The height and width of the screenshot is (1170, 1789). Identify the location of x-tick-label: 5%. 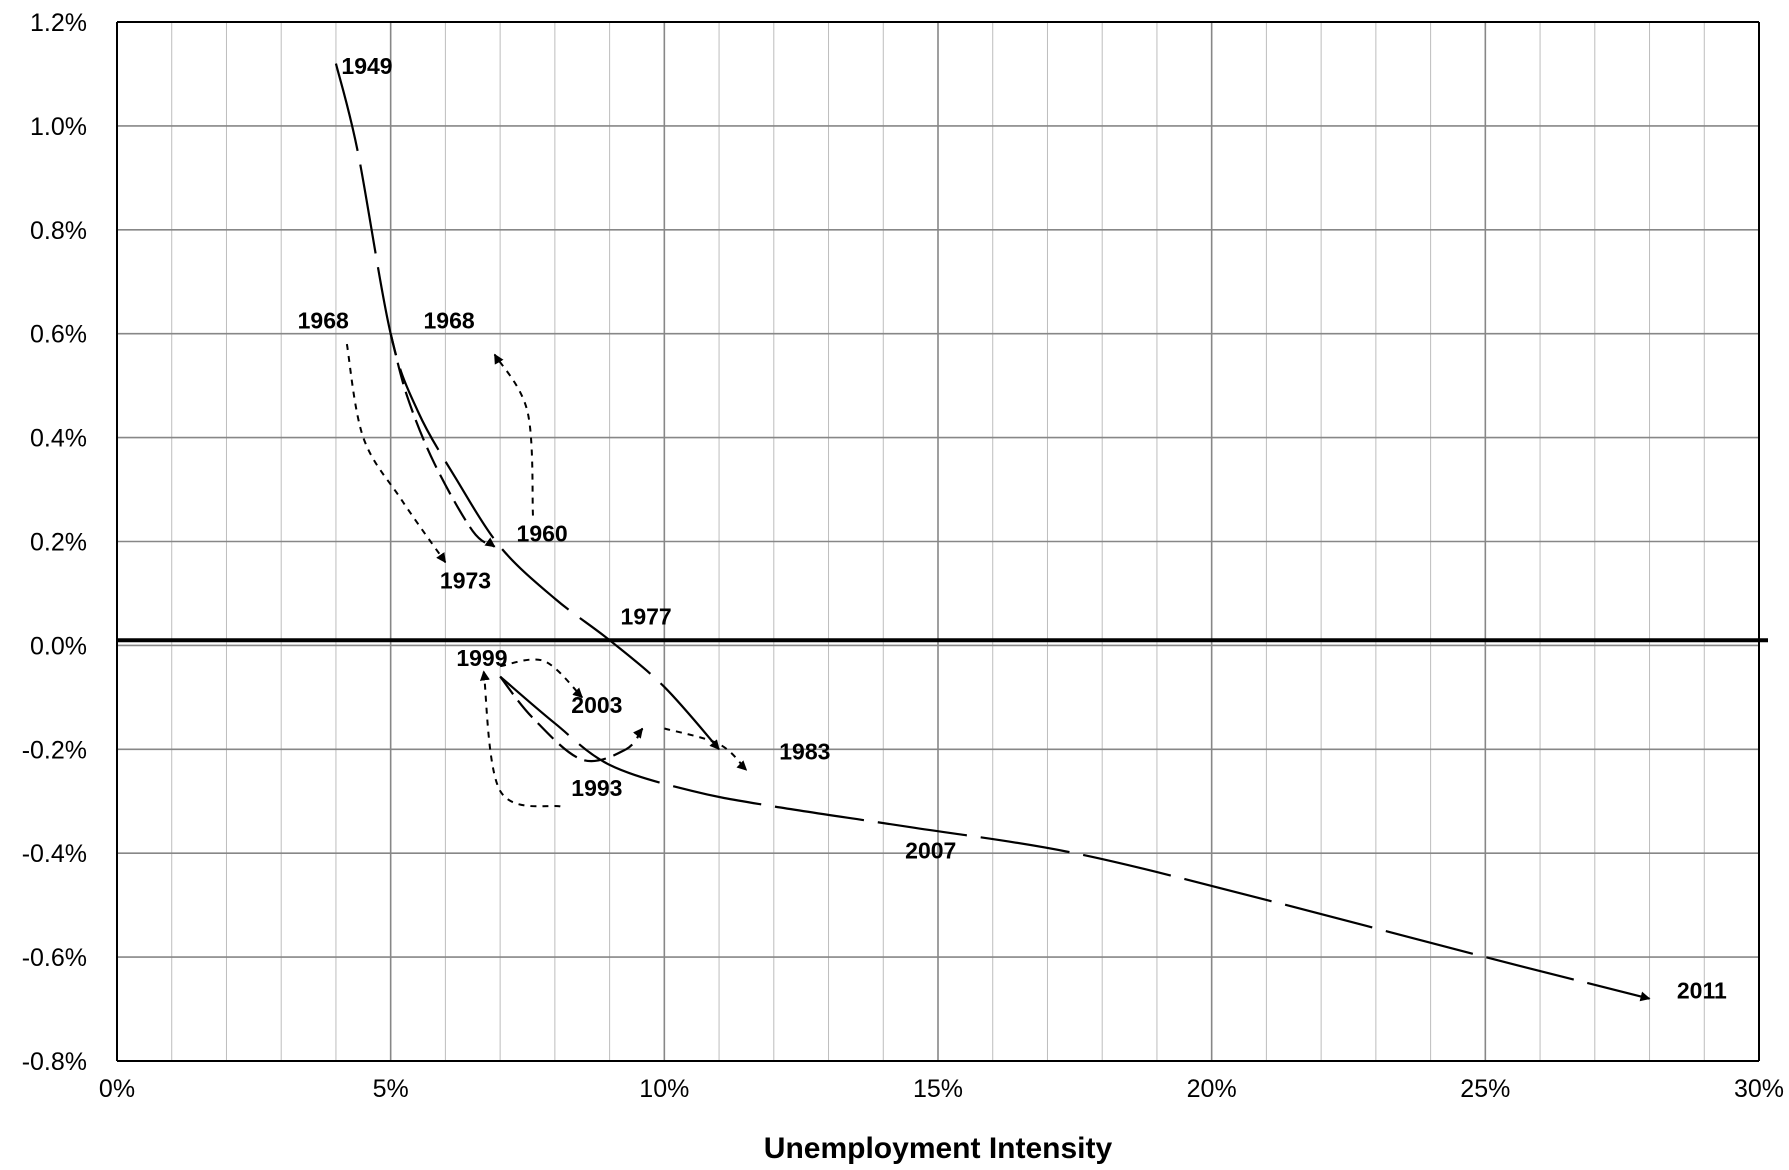
(391, 1089).